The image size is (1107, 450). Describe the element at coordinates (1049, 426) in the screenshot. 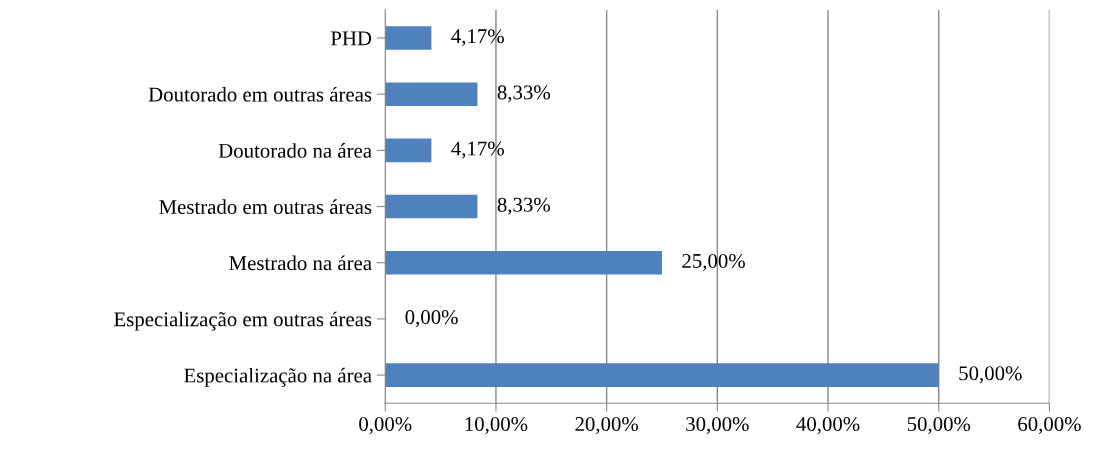

I see `x-tick-label: 60,00%` at that location.